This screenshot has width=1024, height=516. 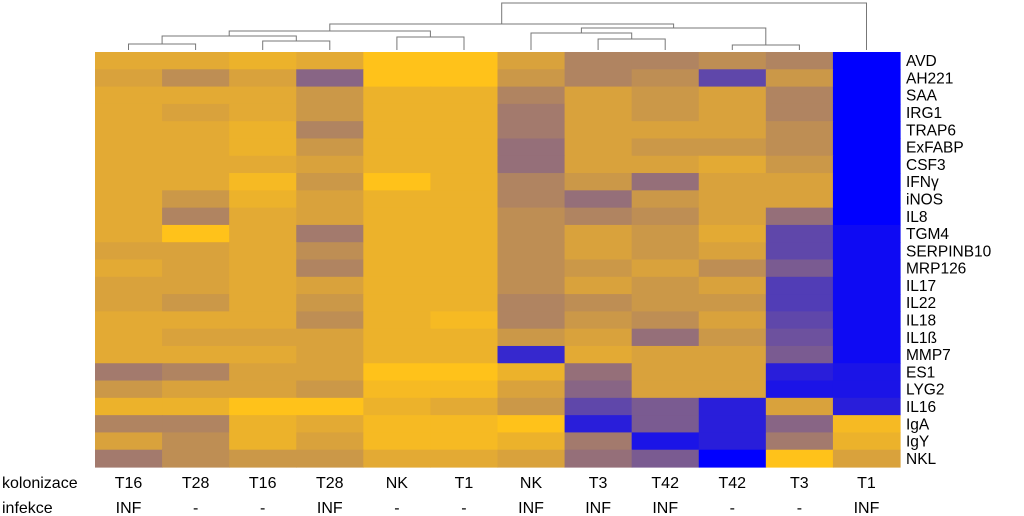 I want to click on row-label: NKL, so click(x=921, y=459).